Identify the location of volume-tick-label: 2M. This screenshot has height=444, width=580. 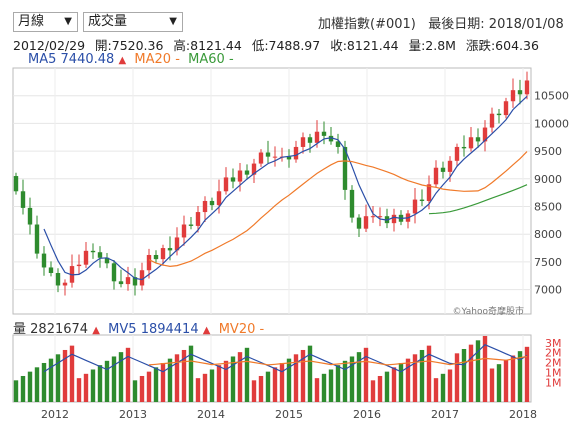
(553, 363).